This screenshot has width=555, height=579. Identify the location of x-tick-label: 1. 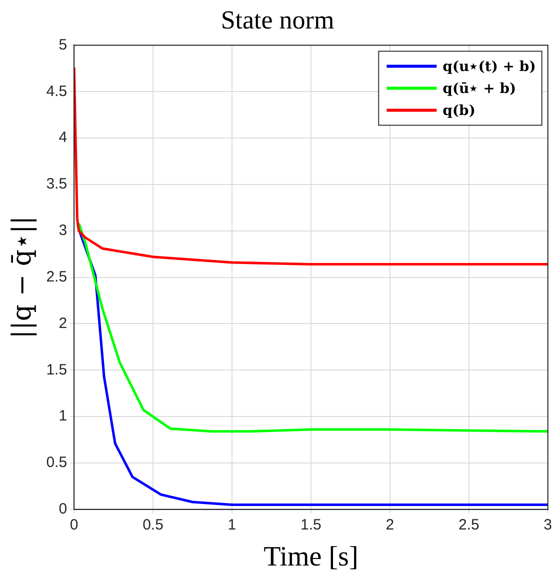
(232, 525).